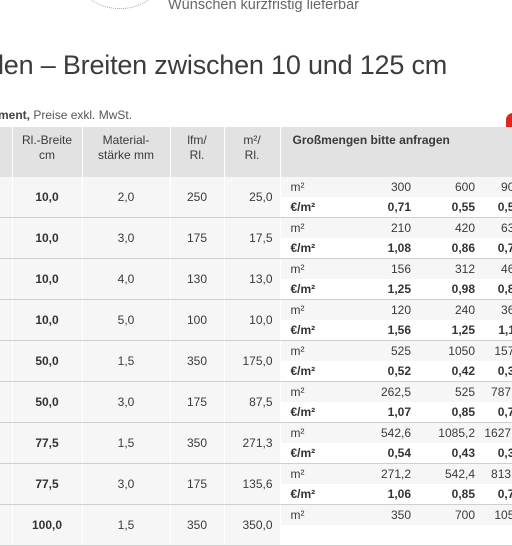 The width and height of the screenshot is (512, 546). Describe the element at coordinates (382, 187) in the screenshot. I see `cell-qty-1: 300` at that location.